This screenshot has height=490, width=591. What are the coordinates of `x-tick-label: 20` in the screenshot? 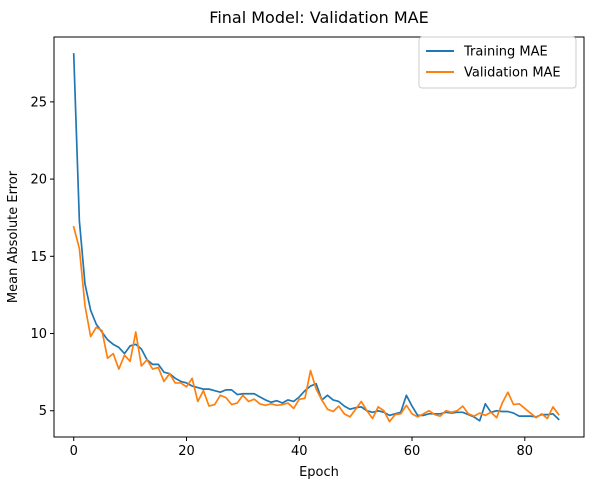 It's located at (186, 451).